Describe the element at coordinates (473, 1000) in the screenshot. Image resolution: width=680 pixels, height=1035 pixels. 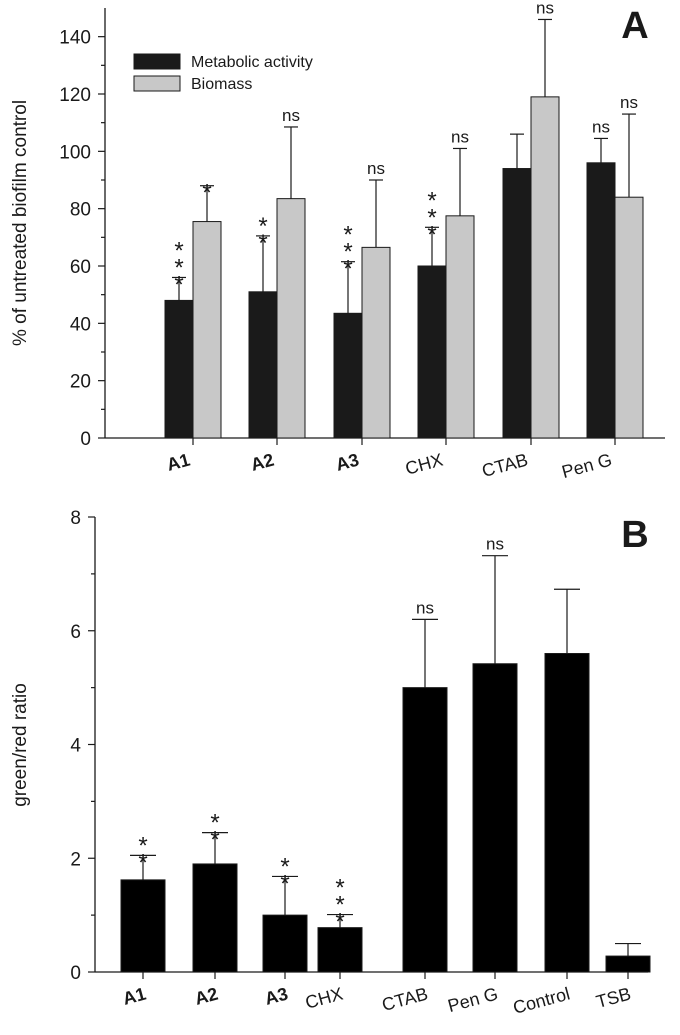
I see `chart-b-category-label: Pen G` at that location.